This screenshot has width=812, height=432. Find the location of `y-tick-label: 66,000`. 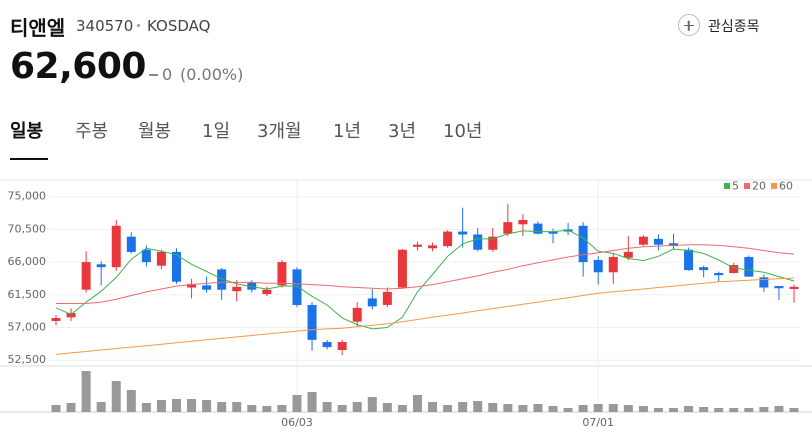

y-tick-label: 66,000 is located at coordinates (27, 261).